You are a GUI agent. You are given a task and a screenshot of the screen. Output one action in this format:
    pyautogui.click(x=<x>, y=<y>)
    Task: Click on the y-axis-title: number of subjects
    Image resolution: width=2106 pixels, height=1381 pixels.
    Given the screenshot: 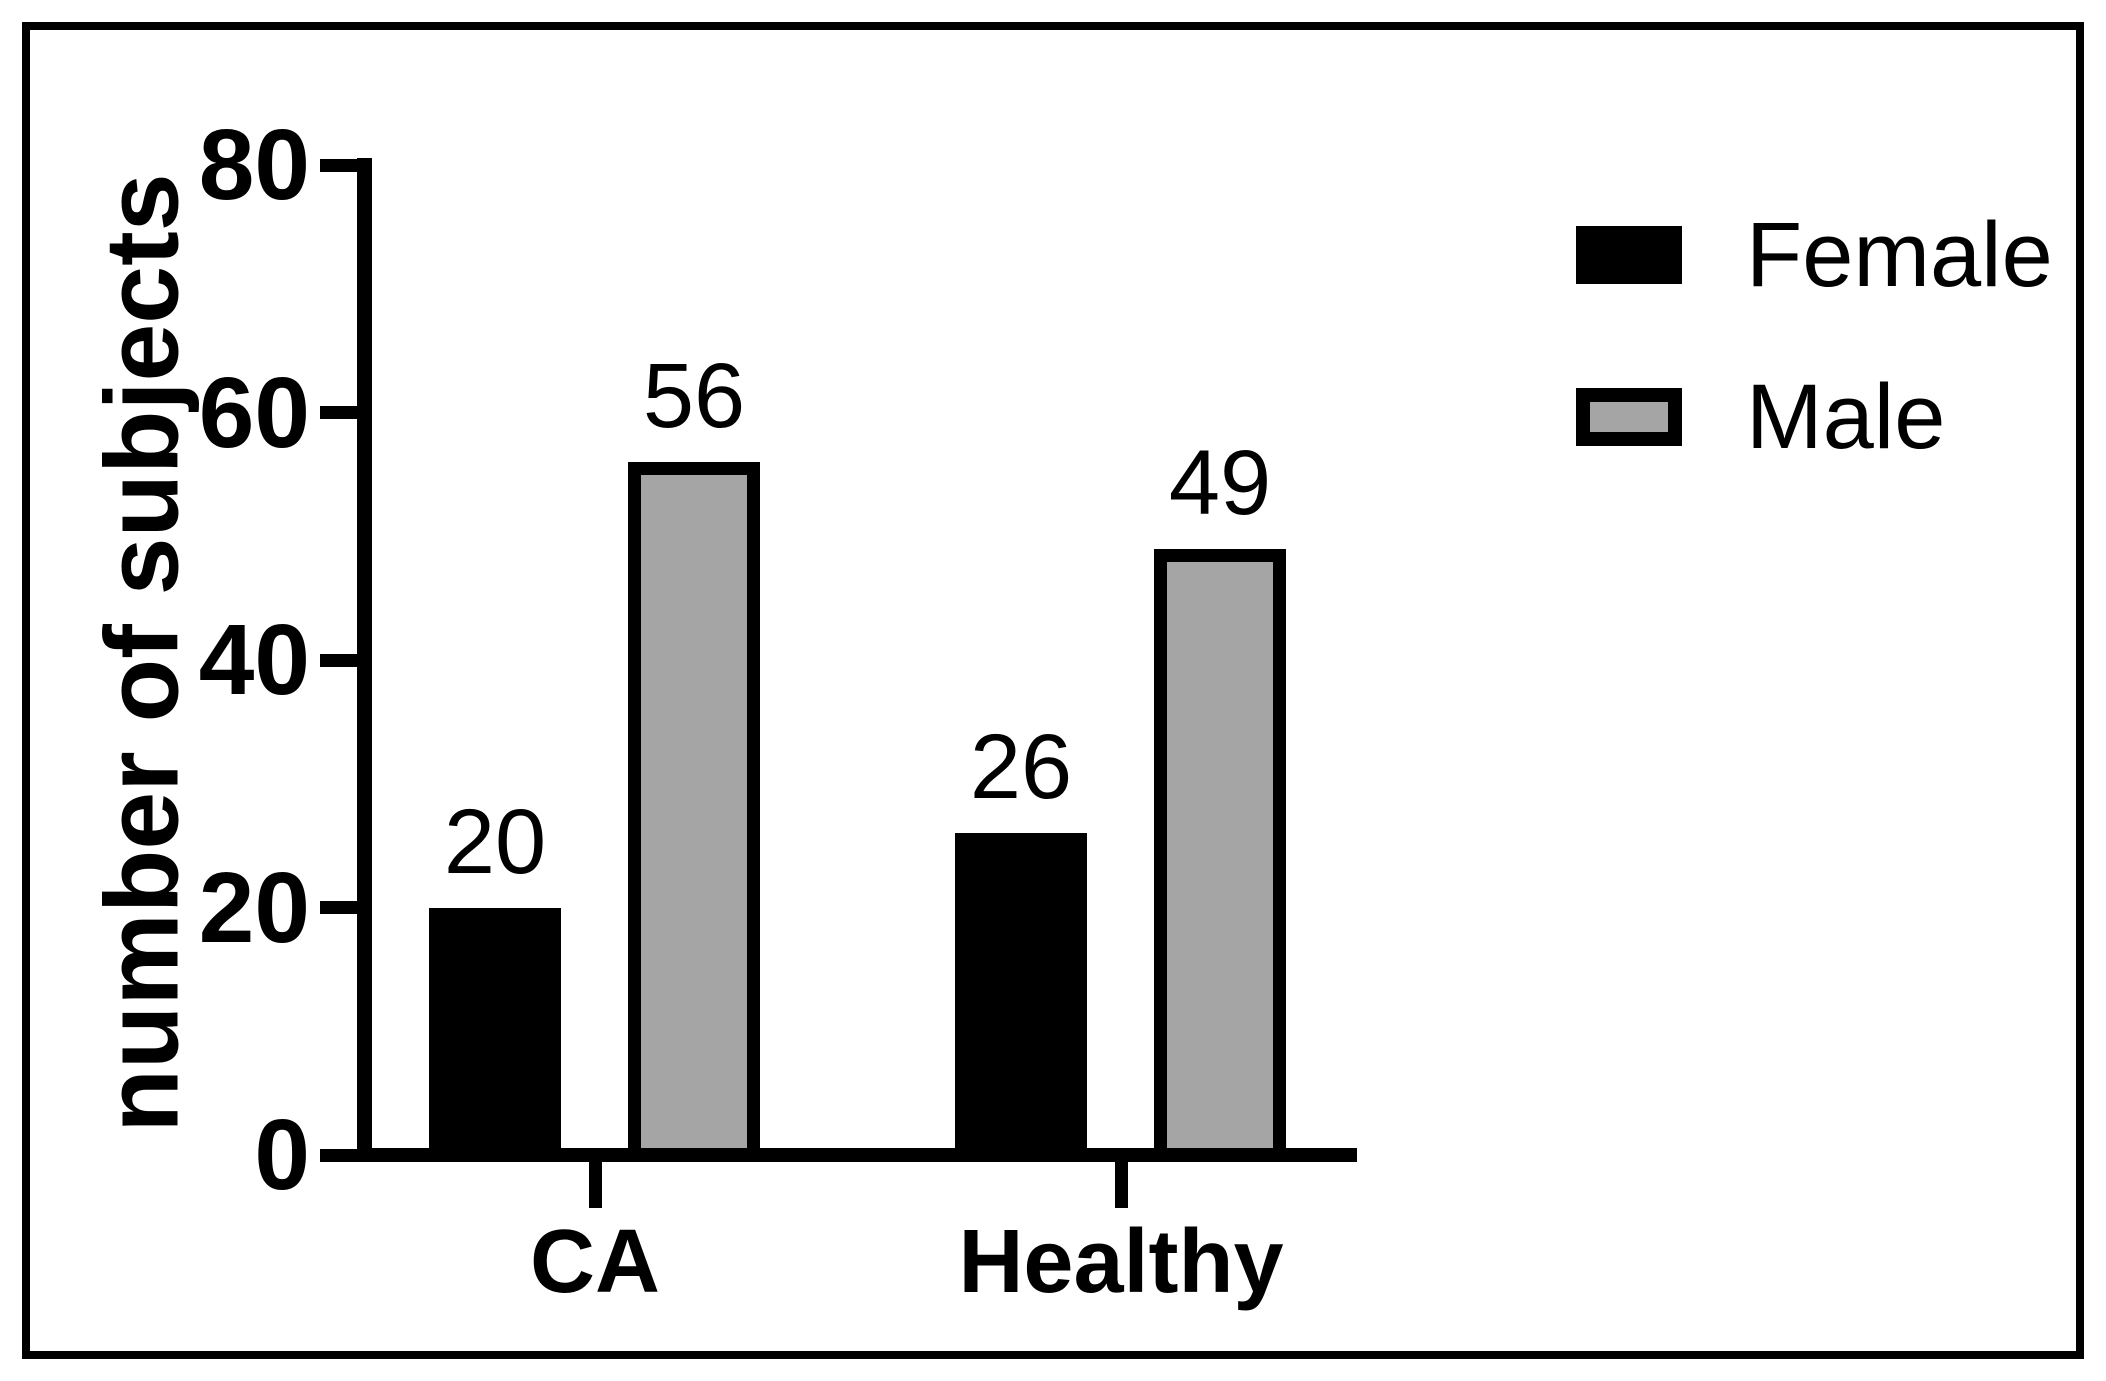 What is the action you would take?
    pyautogui.click(x=142, y=653)
    